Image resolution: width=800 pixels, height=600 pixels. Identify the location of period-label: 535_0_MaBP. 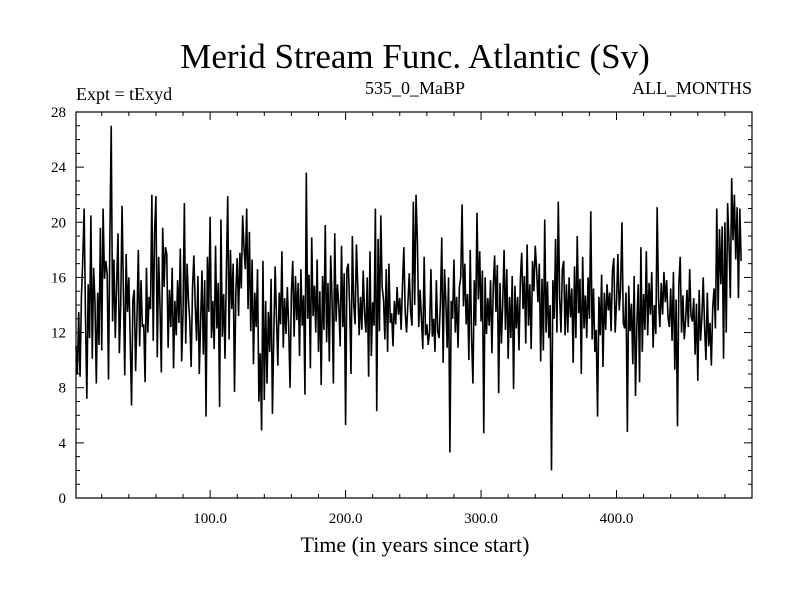
(415, 88).